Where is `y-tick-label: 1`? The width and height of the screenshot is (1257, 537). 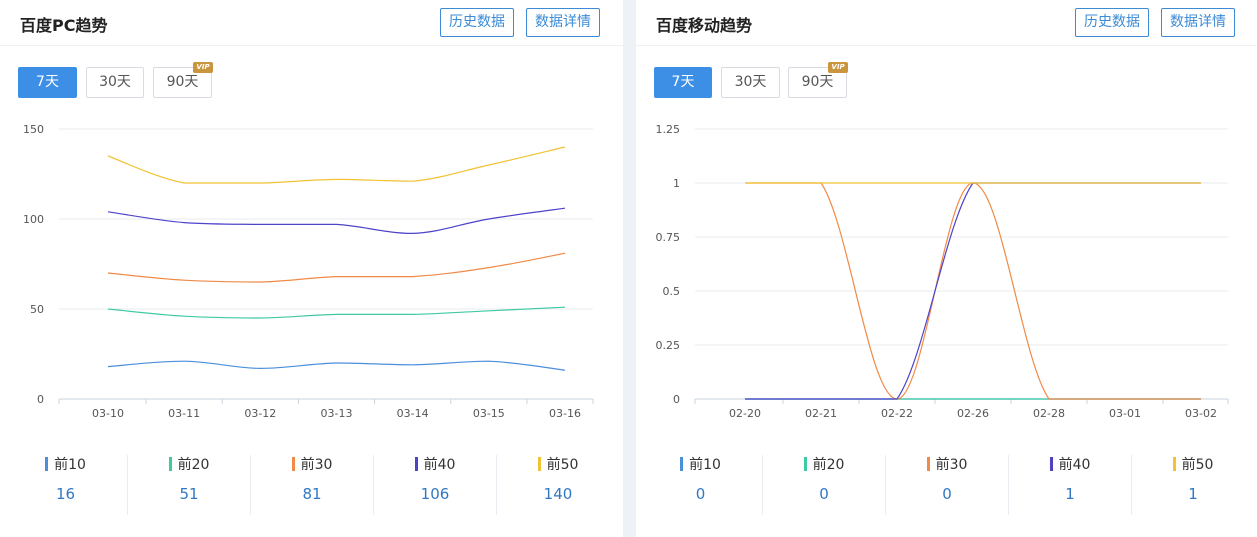
y-tick-label: 1 is located at coordinates (676, 183).